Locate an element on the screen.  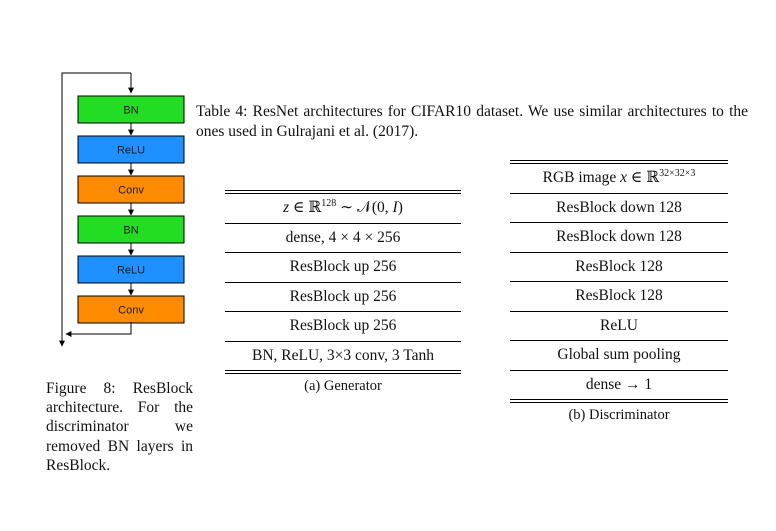
discriminator-caption: (b) Discriminator is located at coordinates (619, 415).